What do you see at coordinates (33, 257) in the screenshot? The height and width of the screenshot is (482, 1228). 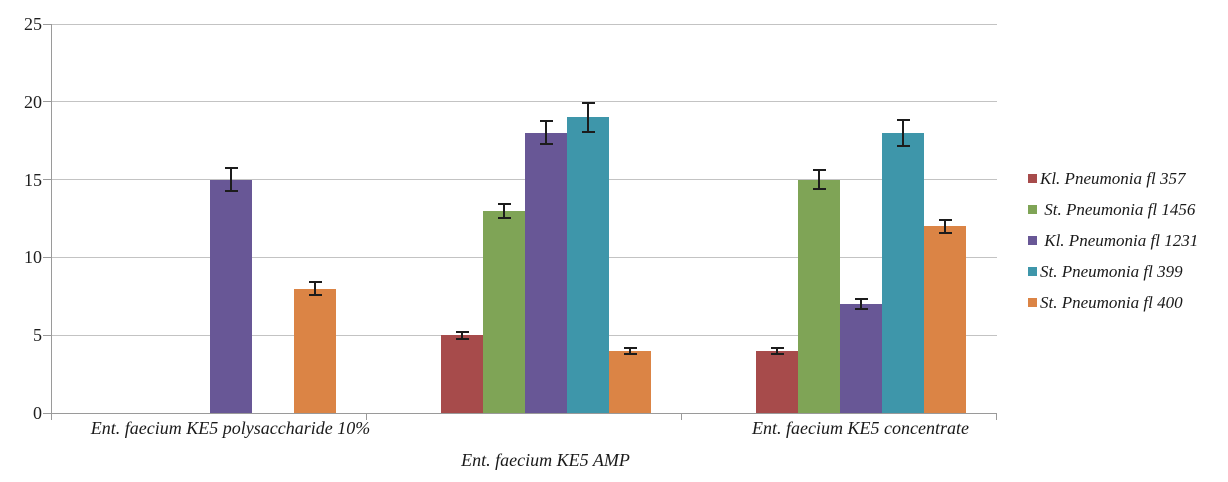 I see `y-tick-label: 10` at bounding box center [33, 257].